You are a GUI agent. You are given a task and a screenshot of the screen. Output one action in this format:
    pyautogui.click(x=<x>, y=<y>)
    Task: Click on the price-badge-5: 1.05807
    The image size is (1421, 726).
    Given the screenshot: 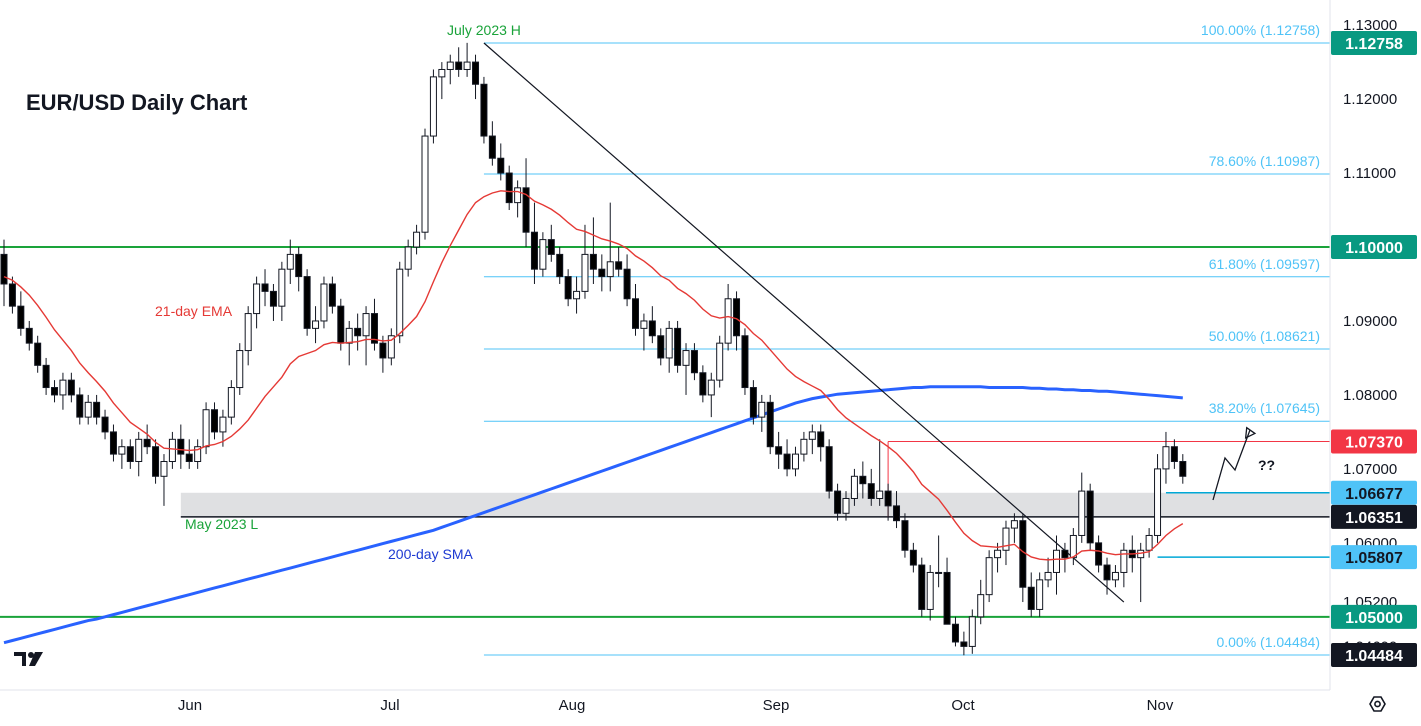 What is the action you would take?
    pyautogui.click(x=1374, y=557)
    